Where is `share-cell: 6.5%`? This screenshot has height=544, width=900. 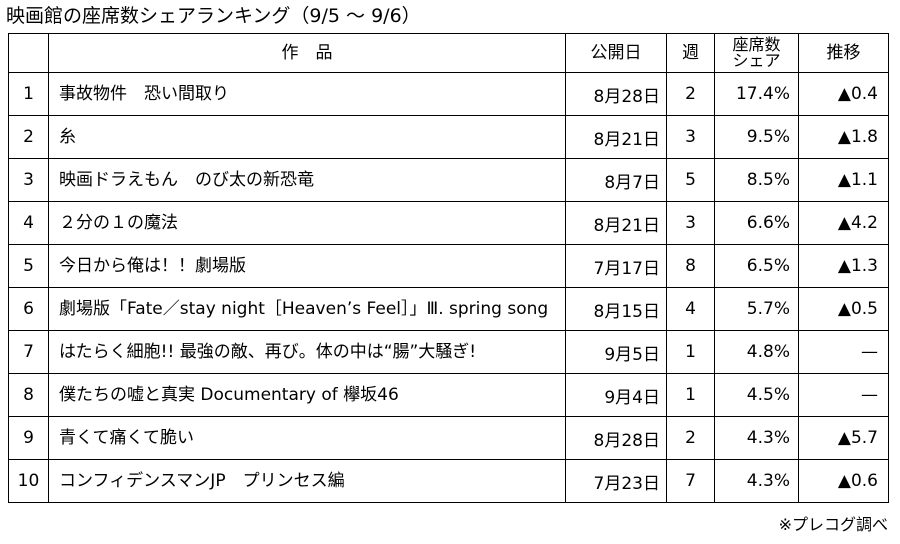 share-cell: 6.5% is located at coordinates (756, 266).